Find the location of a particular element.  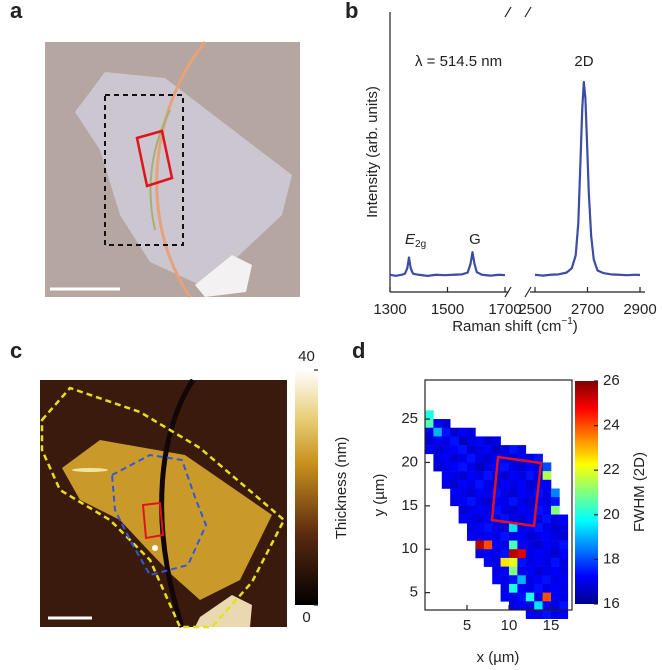

colorbar-tick-label: 18 is located at coordinates (611, 558).